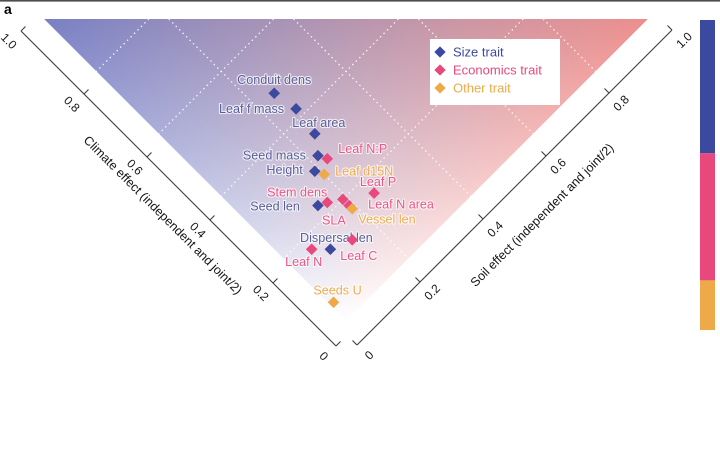  What do you see at coordinates (8, 9) in the screenshot?
I see `panel-label: a` at bounding box center [8, 9].